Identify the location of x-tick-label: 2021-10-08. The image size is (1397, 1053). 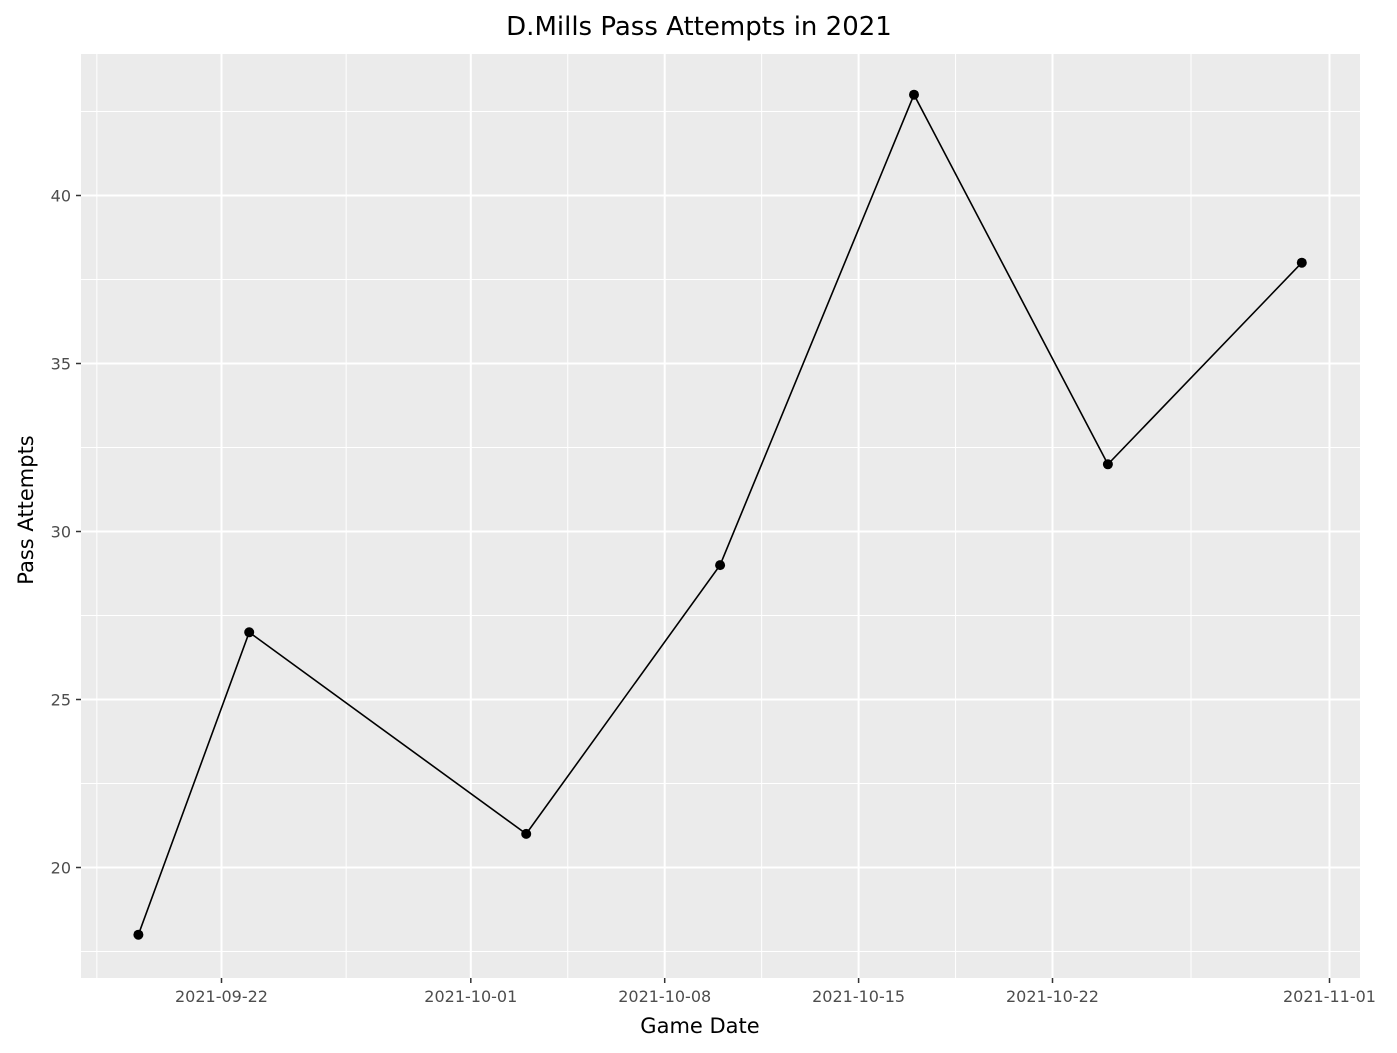
(664, 996).